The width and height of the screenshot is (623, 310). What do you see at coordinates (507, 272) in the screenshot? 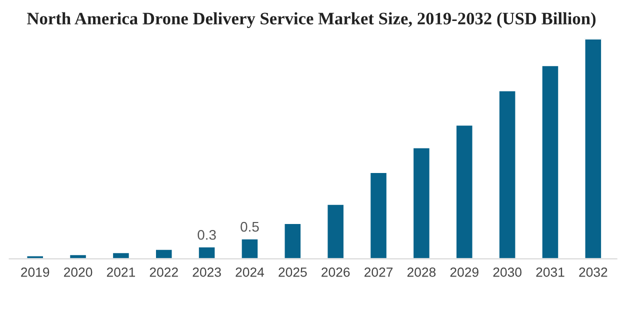
I see `x-tick-label: 2030` at bounding box center [507, 272].